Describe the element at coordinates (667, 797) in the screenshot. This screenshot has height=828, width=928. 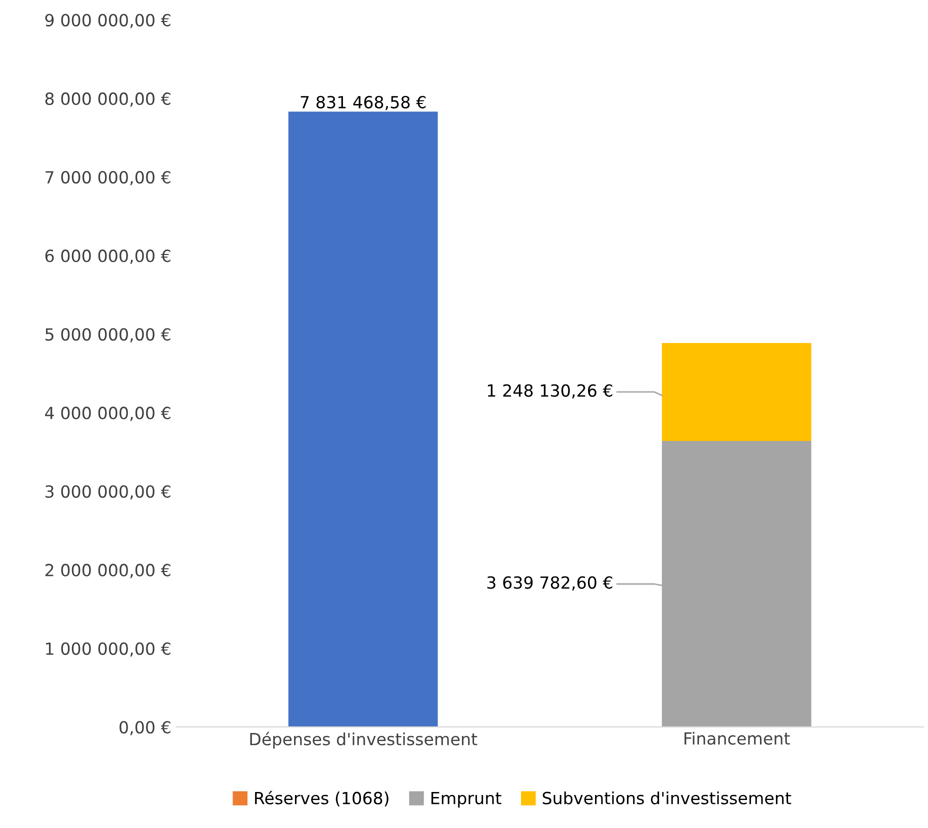
I see `legend-label: Subventions d'investissement` at that location.